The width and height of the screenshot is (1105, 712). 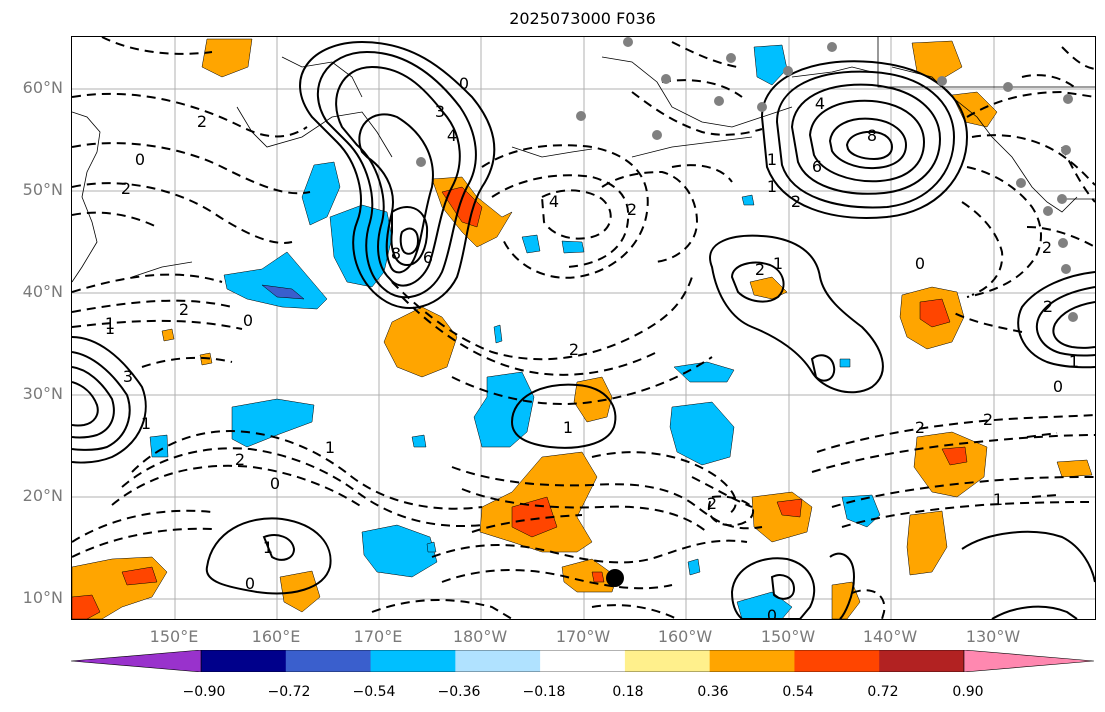 I want to click on lon-label-170w: 170°W, so click(x=583, y=636).